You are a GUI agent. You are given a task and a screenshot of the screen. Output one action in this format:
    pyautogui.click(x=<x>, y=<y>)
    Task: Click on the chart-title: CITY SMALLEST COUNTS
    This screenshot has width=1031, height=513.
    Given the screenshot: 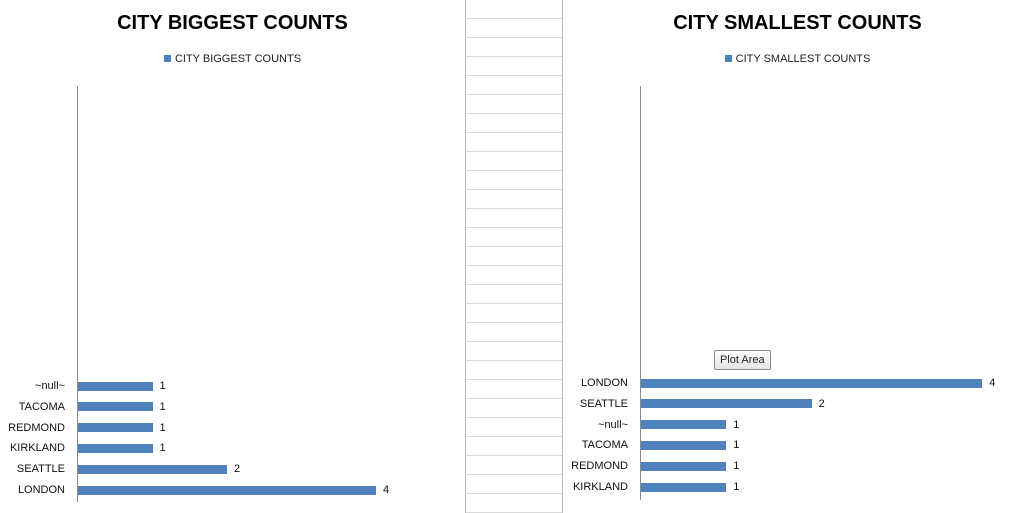 What is the action you would take?
    pyautogui.click(x=797, y=23)
    